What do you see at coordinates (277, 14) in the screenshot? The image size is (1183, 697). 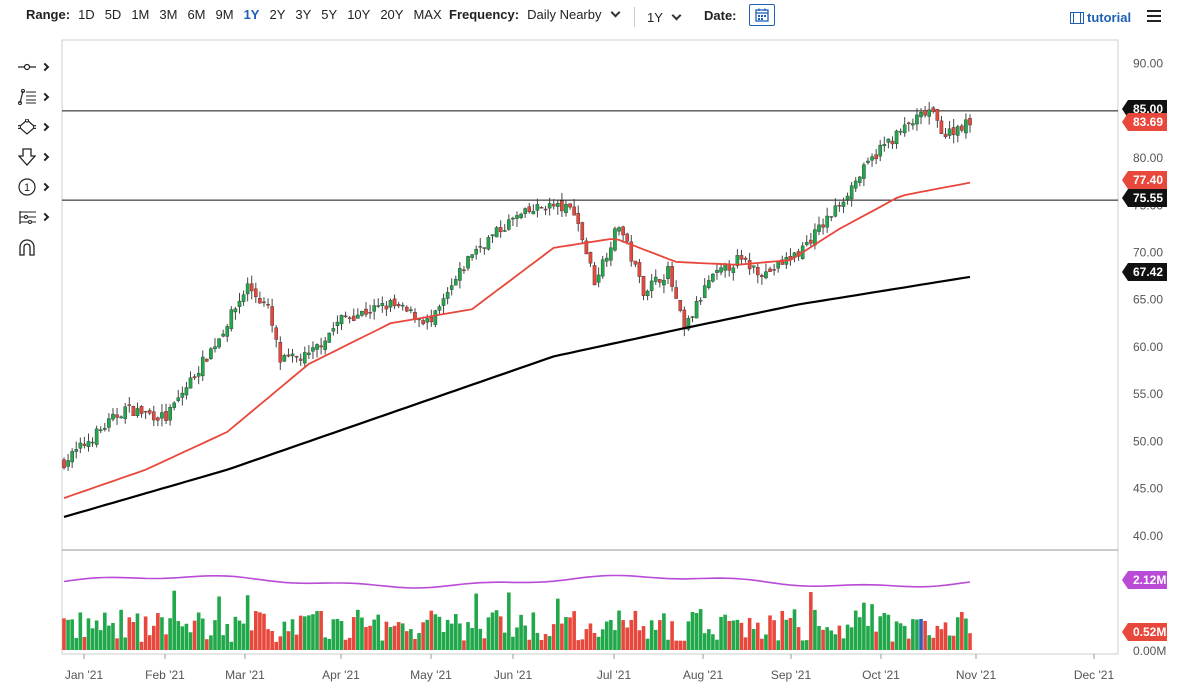 I see `range-button-2y: 2Y` at bounding box center [277, 14].